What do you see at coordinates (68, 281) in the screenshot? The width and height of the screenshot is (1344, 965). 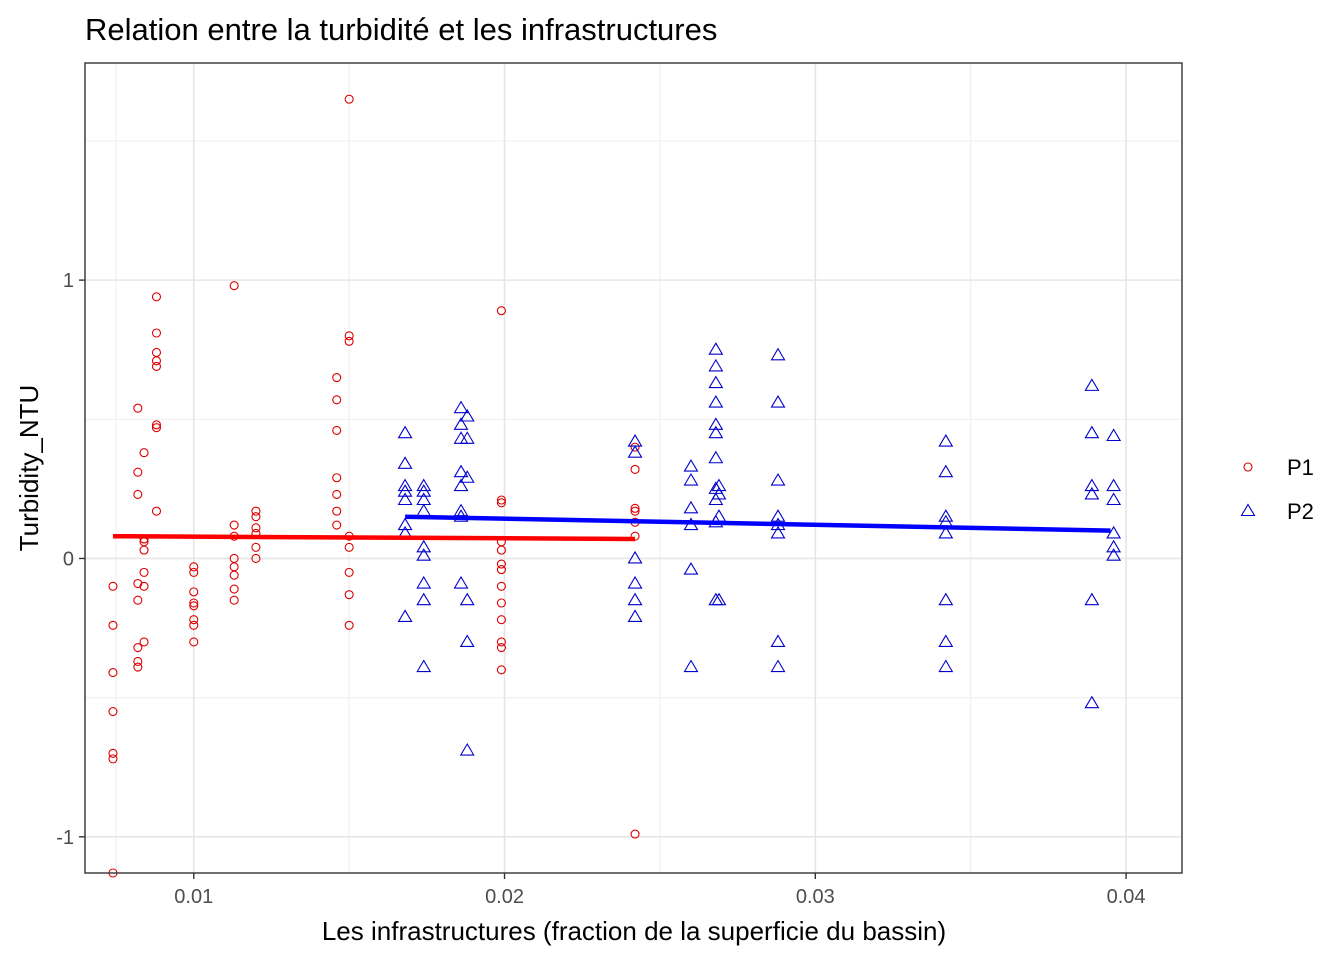 I see `y-tick-label: 1` at bounding box center [68, 281].